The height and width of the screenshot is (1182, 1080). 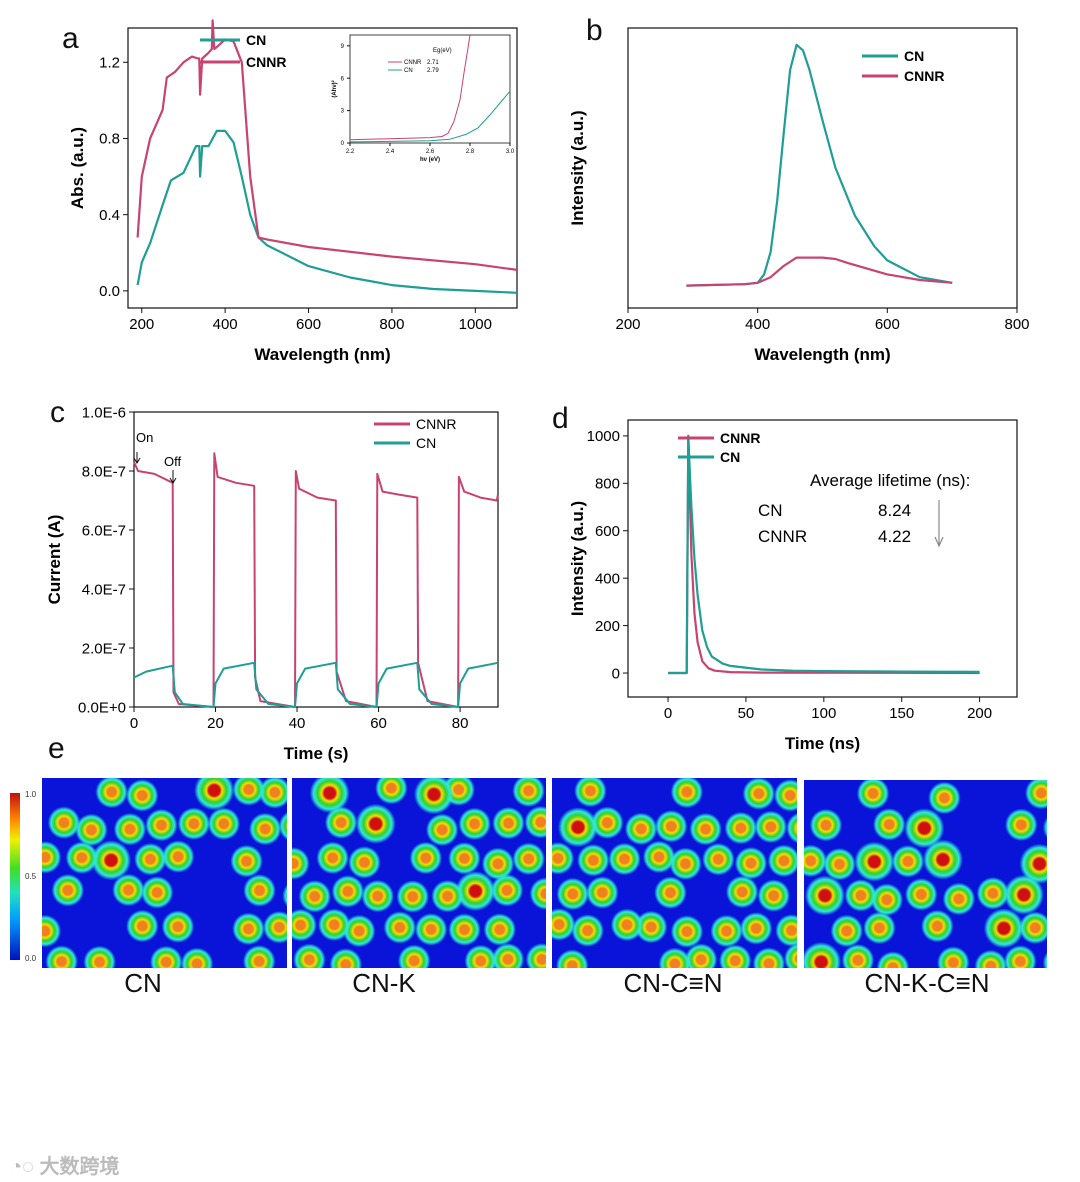 What do you see at coordinates (674, 873) in the screenshot?
I see `elf-map-cn-cn` at bounding box center [674, 873].